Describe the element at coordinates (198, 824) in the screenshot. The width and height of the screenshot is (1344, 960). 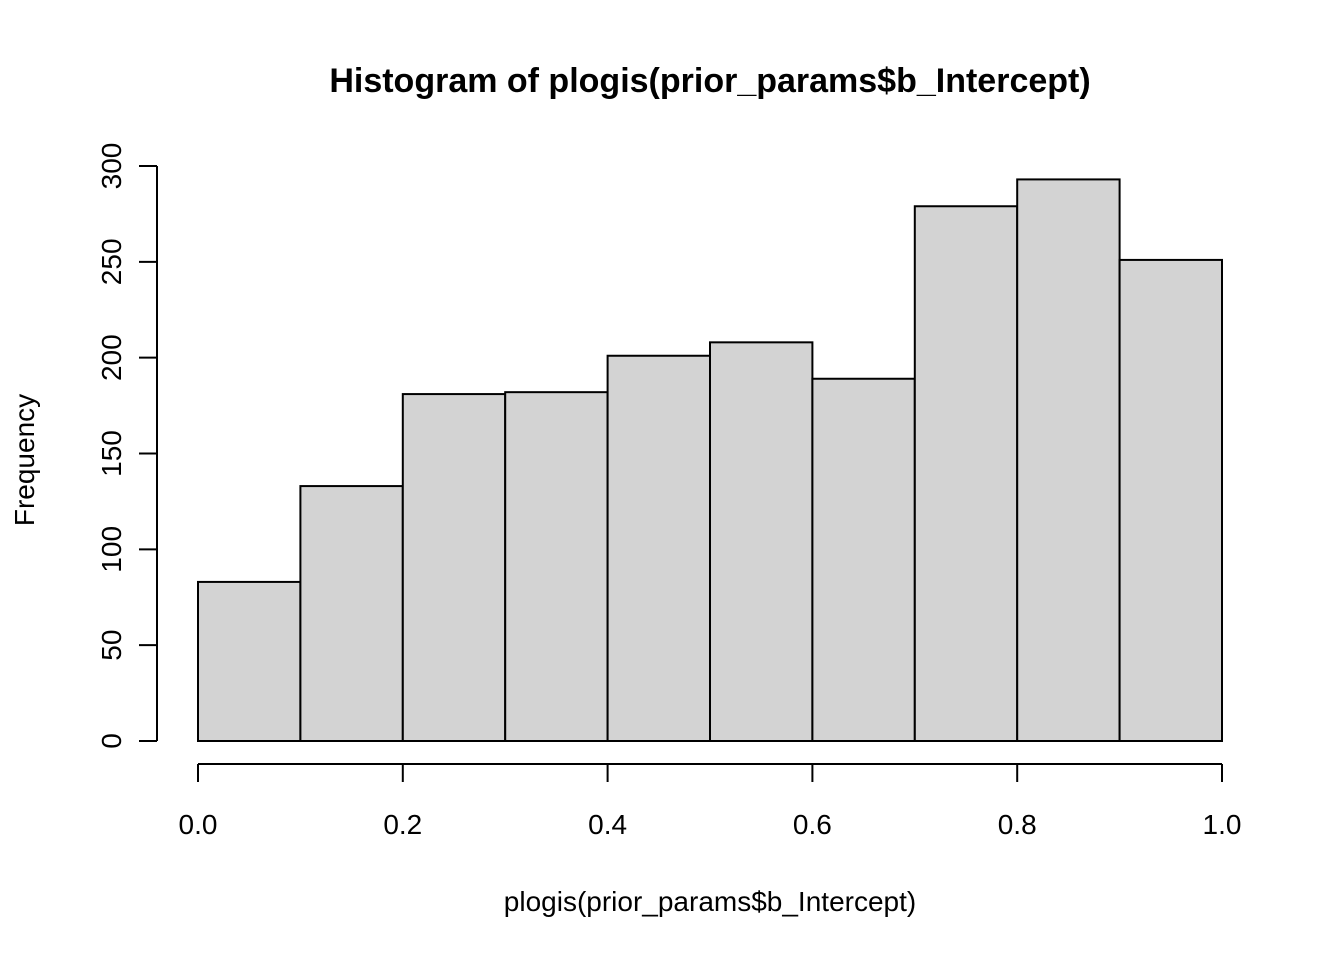
I see `x-tick-label-0: 0.0` at that location.